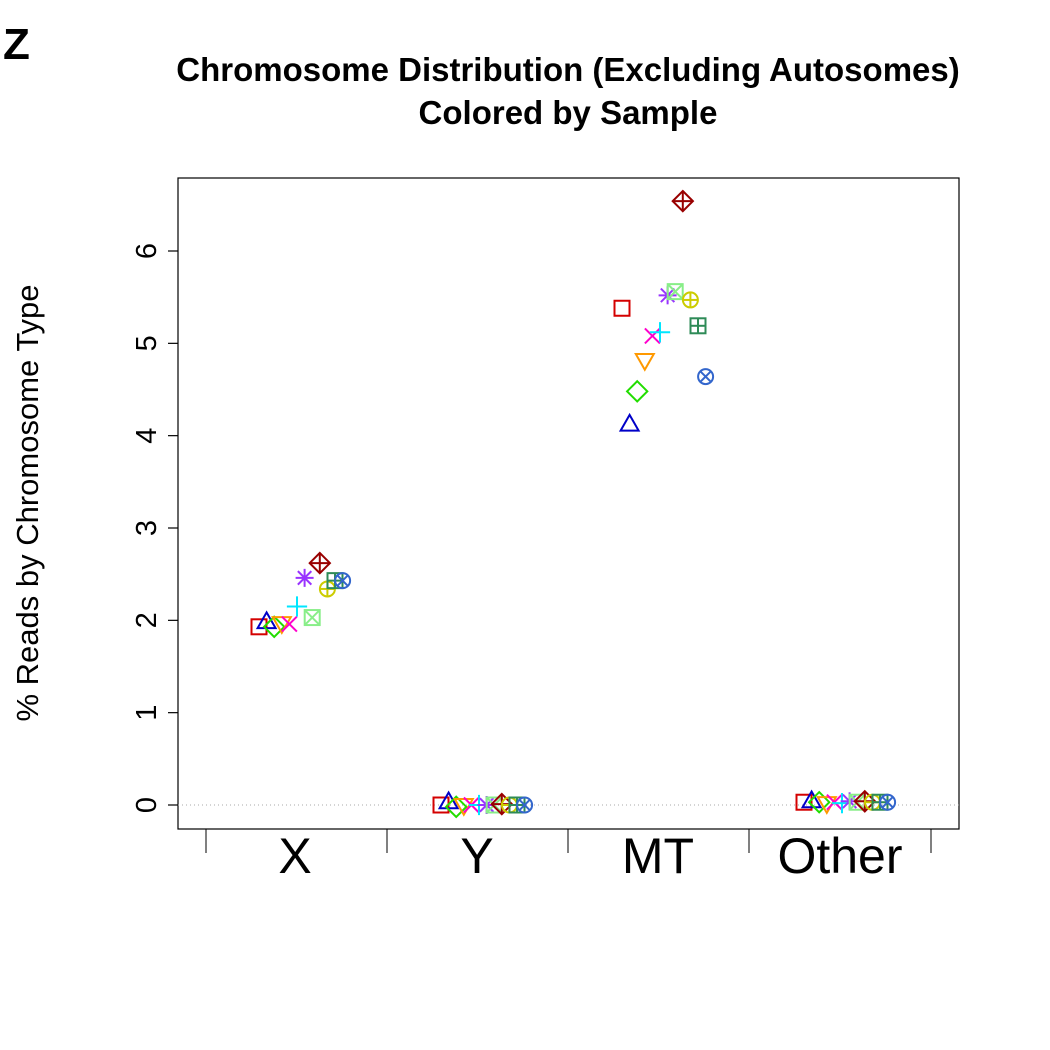  What do you see at coordinates (147, 528) in the screenshot?
I see `y-tick-label: 3` at bounding box center [147, 528].